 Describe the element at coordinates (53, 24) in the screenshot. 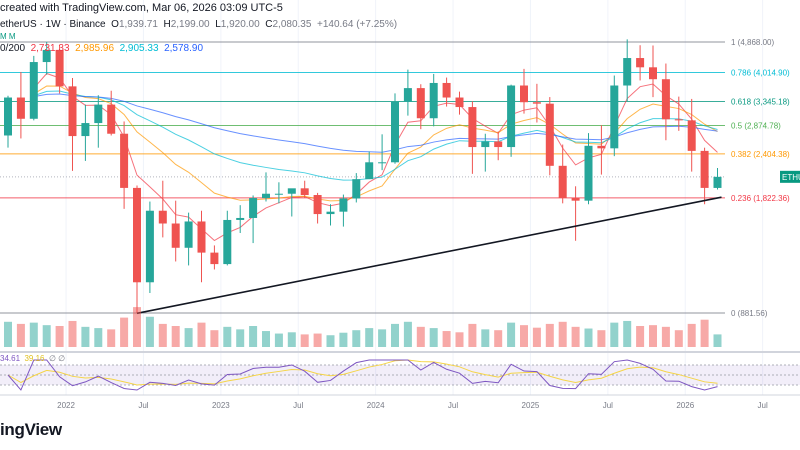

I see `symbol-name: etherUS · 1W · Binance` at that location.